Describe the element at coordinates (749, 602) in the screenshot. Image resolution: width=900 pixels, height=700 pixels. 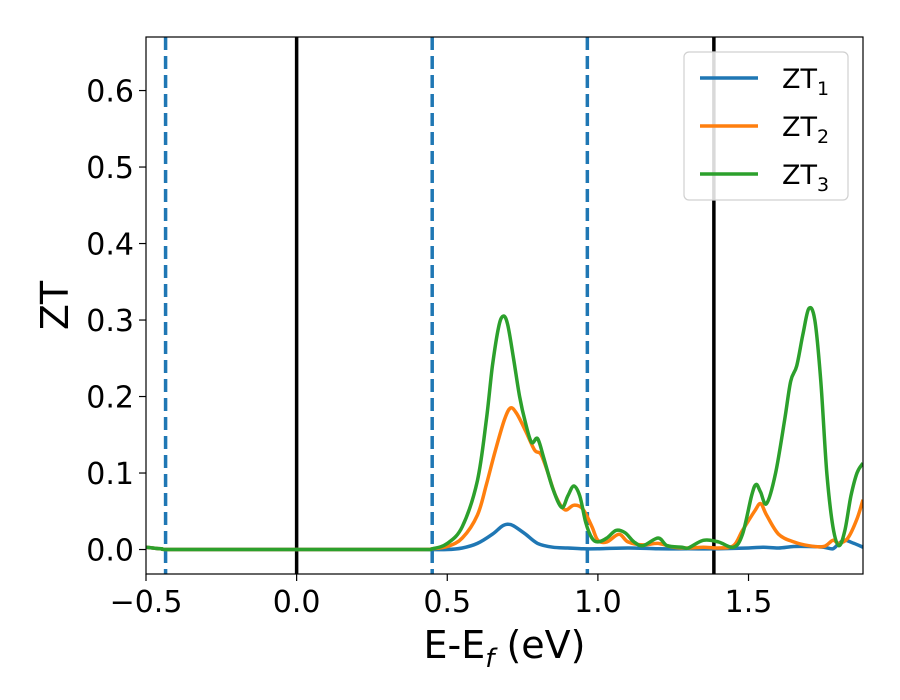
I see `x-tick-label: 1.5` at that location.